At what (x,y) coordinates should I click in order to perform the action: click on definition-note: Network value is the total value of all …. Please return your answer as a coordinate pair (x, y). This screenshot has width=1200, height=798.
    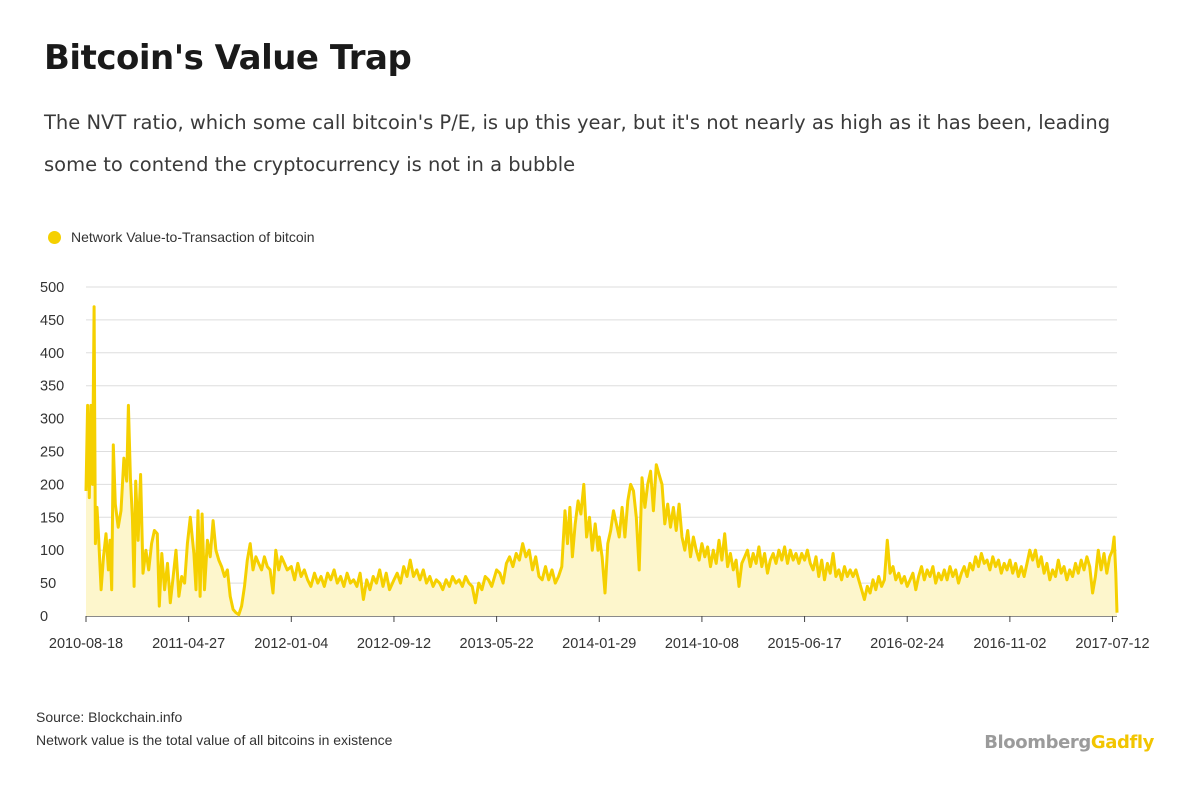
    Looking at the image, I should click on (214, 740).